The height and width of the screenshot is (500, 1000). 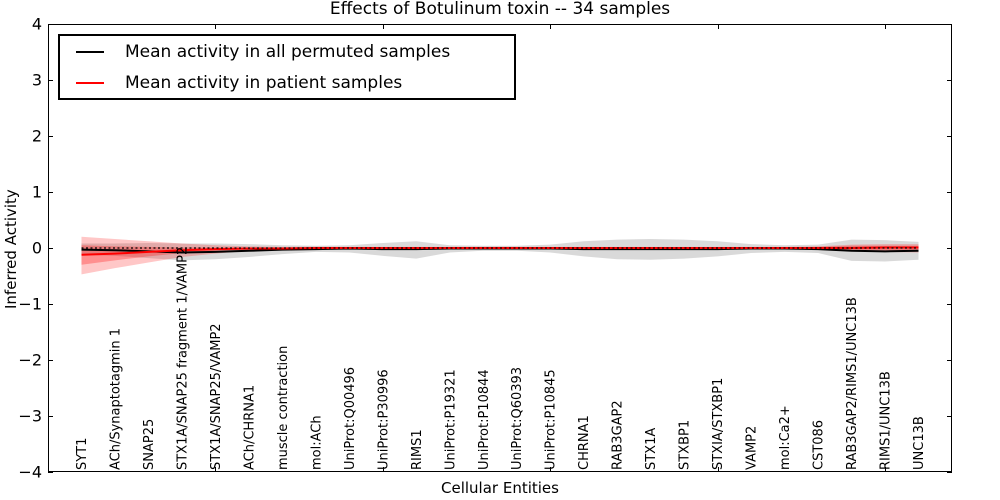 What do you see at coordinates (30, 416) in the screenshot?
I see `y-tick-label: −3` at bounding box center [30, 416].